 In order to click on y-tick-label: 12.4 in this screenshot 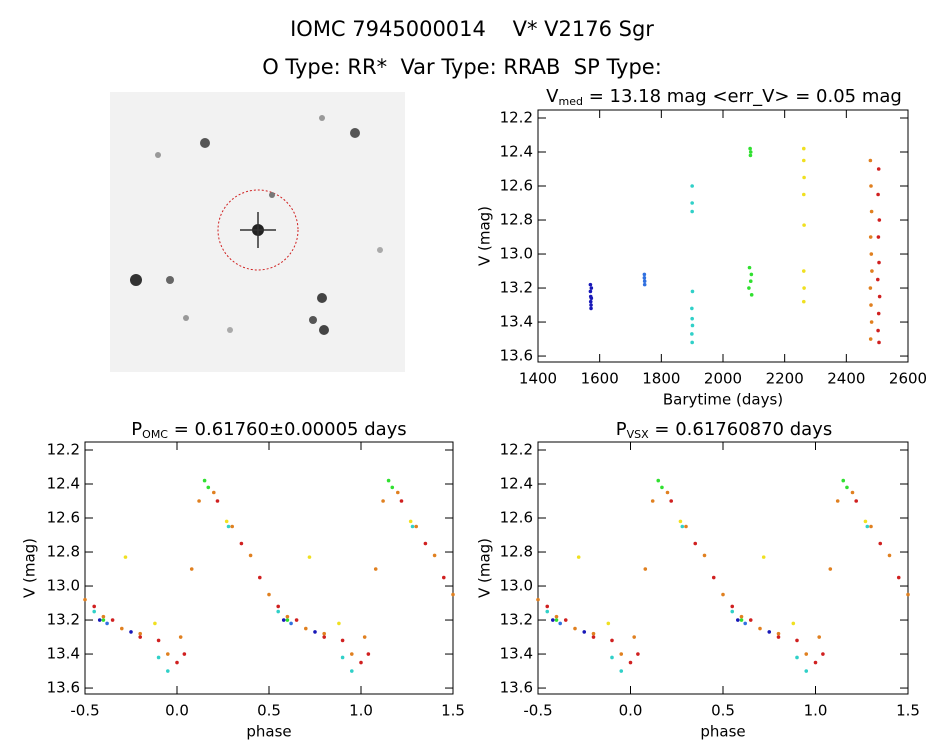, I will do `click(63, 484)`.